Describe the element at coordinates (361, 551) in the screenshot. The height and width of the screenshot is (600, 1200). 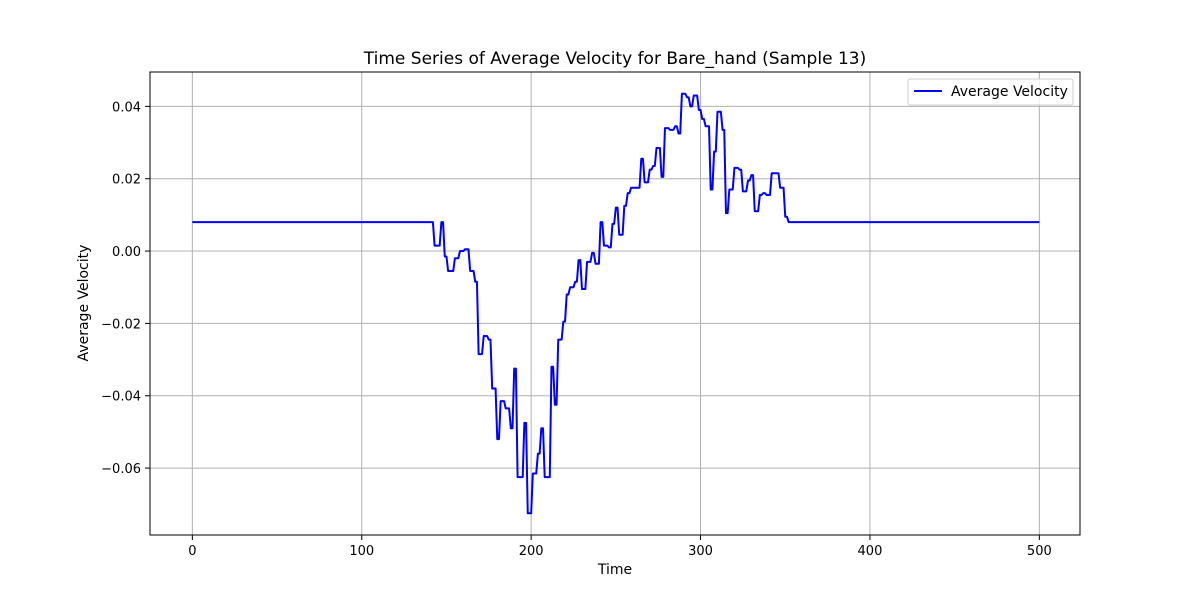
I see `x-tick-label: 100` at that location.